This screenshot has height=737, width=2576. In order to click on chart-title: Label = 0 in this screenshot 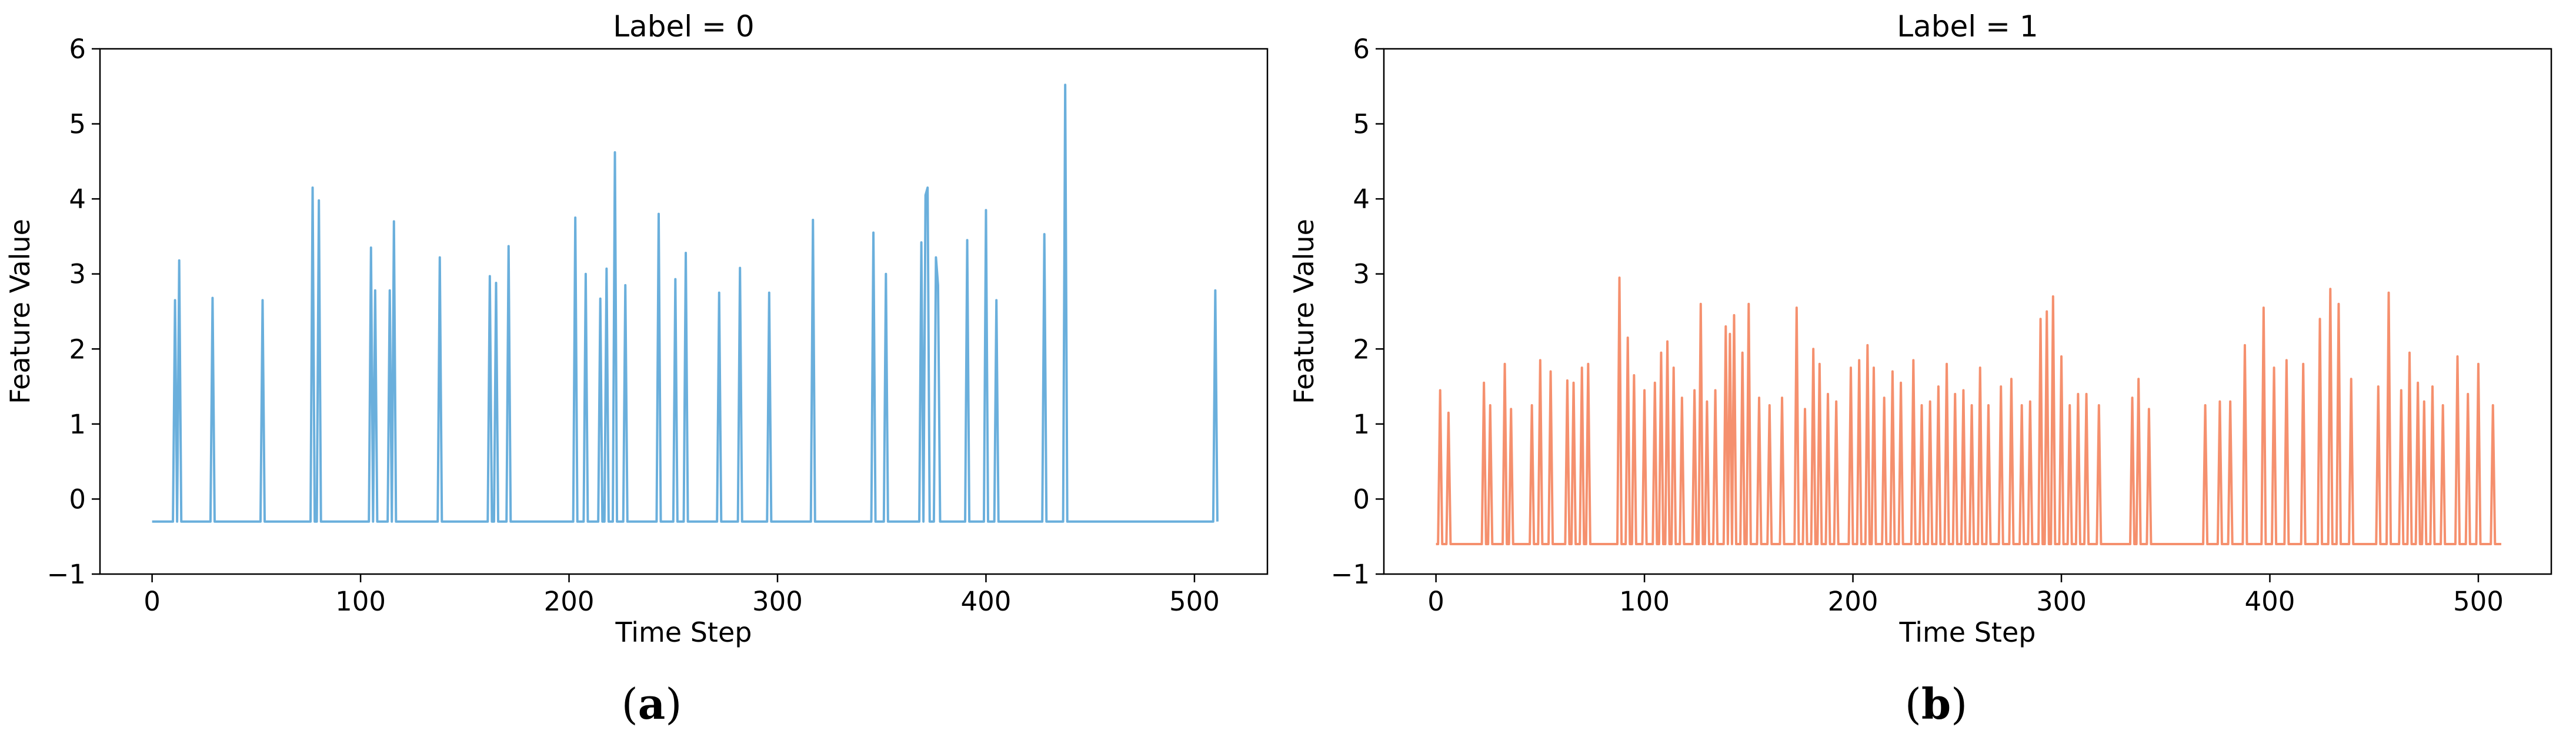, I will do `click(683, 26)`.